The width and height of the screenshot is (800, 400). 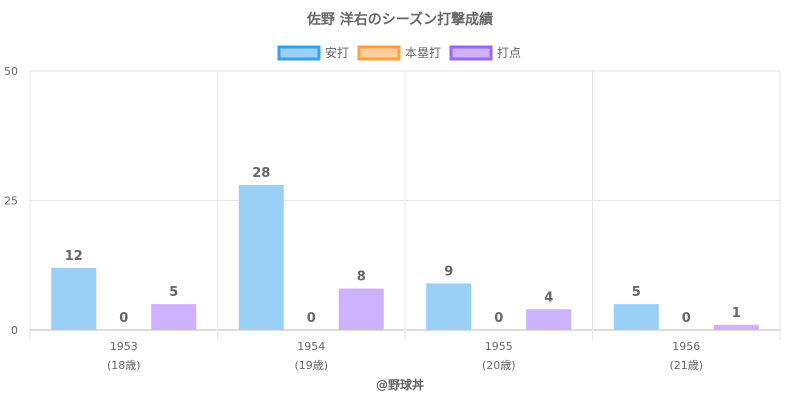 I want to click on y-axis: 0 25 50, so click(x=11, y=201).